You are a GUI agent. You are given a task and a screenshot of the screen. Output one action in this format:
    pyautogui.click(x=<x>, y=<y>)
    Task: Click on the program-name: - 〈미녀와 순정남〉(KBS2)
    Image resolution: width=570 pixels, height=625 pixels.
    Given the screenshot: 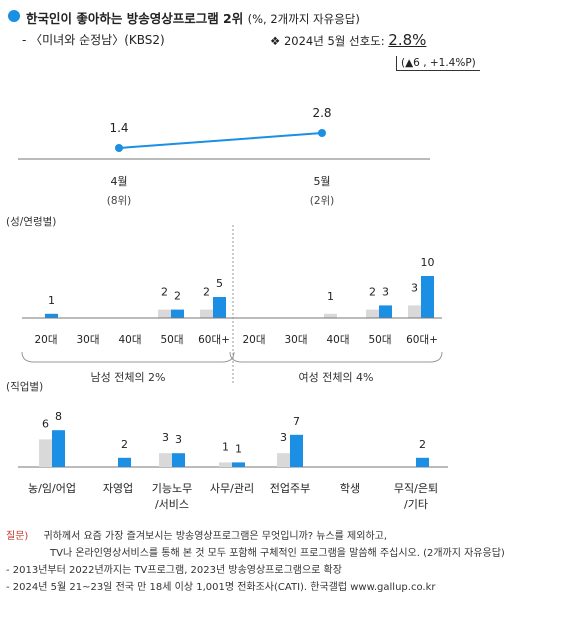 What is the action you would take?
    pyautogui.click(x=93, y=40)
    